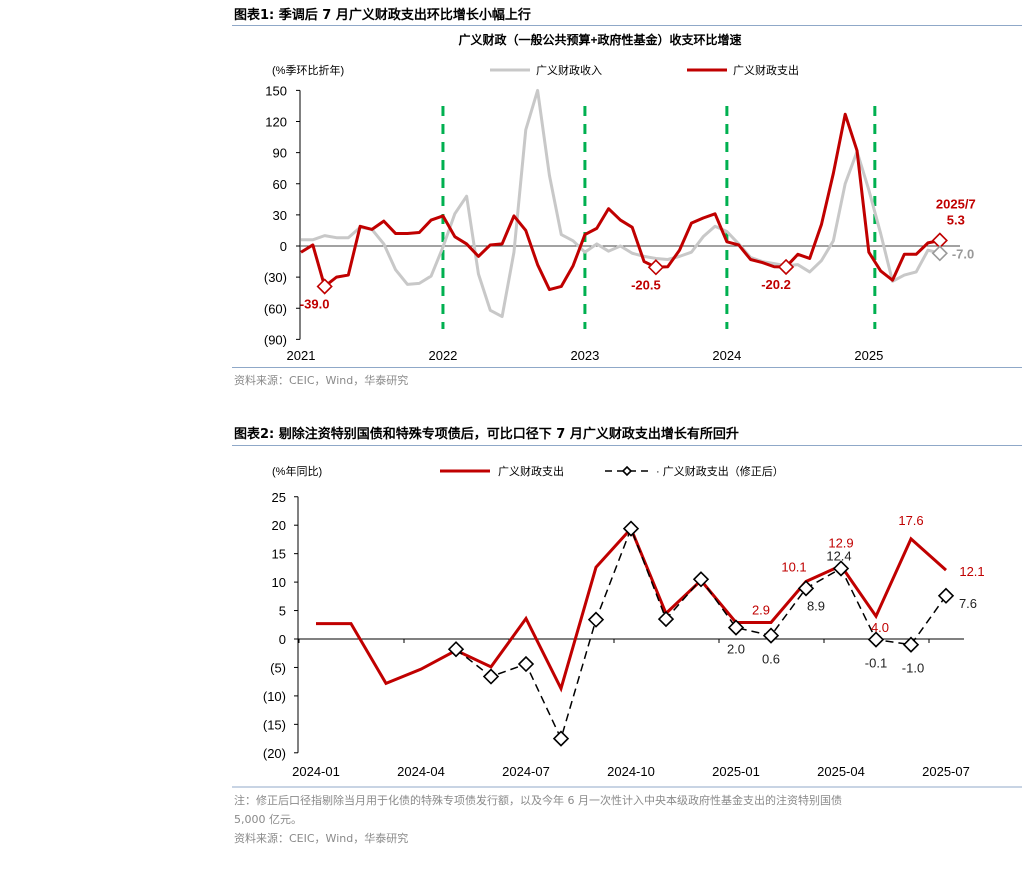 The height and width of the screenshot is (888, 1028). I want to click on data-label-adjusted: -0.1, so click(876, 663).